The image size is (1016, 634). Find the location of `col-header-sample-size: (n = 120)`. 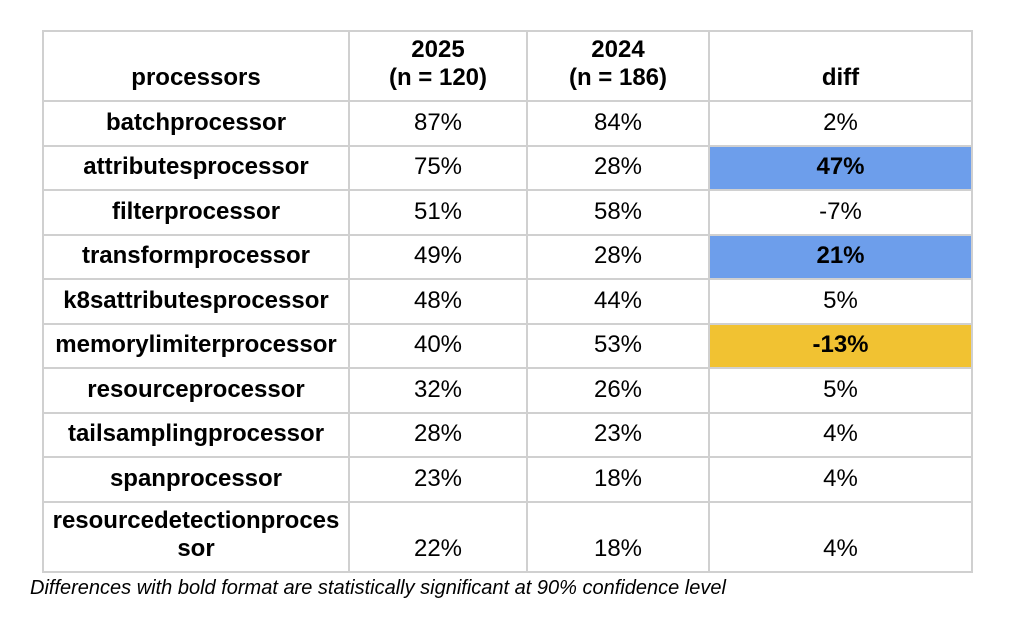

col-header-sample-size: (n = 120) is located at coordinates (438, 77).